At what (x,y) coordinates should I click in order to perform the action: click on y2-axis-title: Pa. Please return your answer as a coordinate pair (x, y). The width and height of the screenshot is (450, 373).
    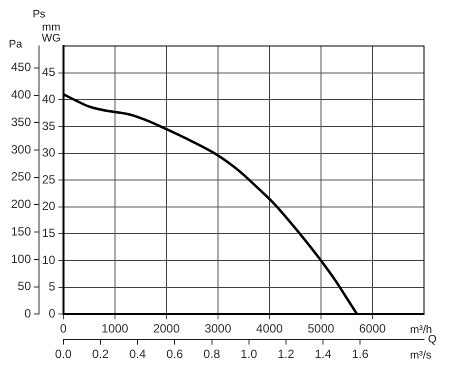
    Looking at the image, I should click on (16, 44).